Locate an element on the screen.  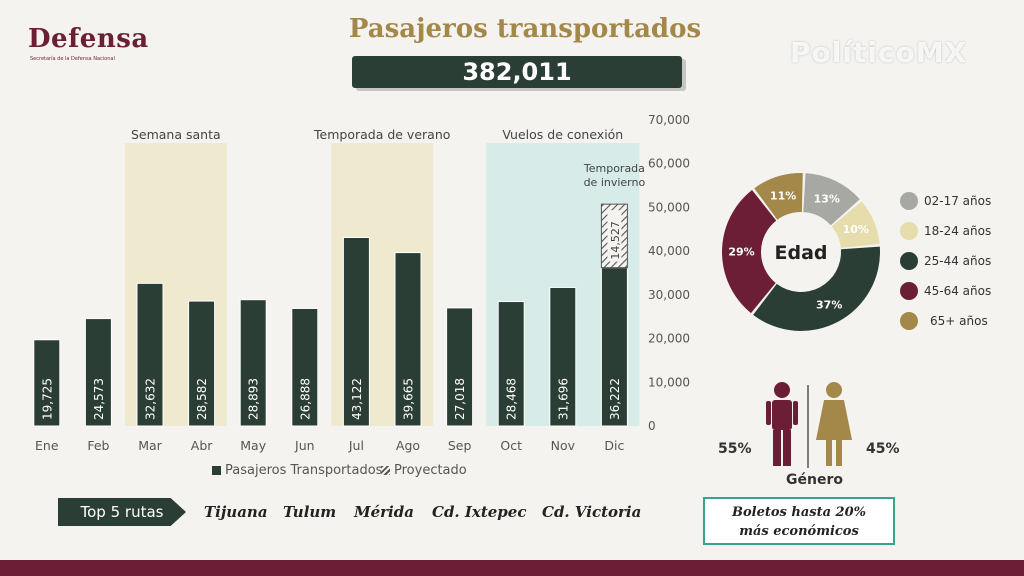
legend-pasajeros-swatch is located at coordinates (216, 470).